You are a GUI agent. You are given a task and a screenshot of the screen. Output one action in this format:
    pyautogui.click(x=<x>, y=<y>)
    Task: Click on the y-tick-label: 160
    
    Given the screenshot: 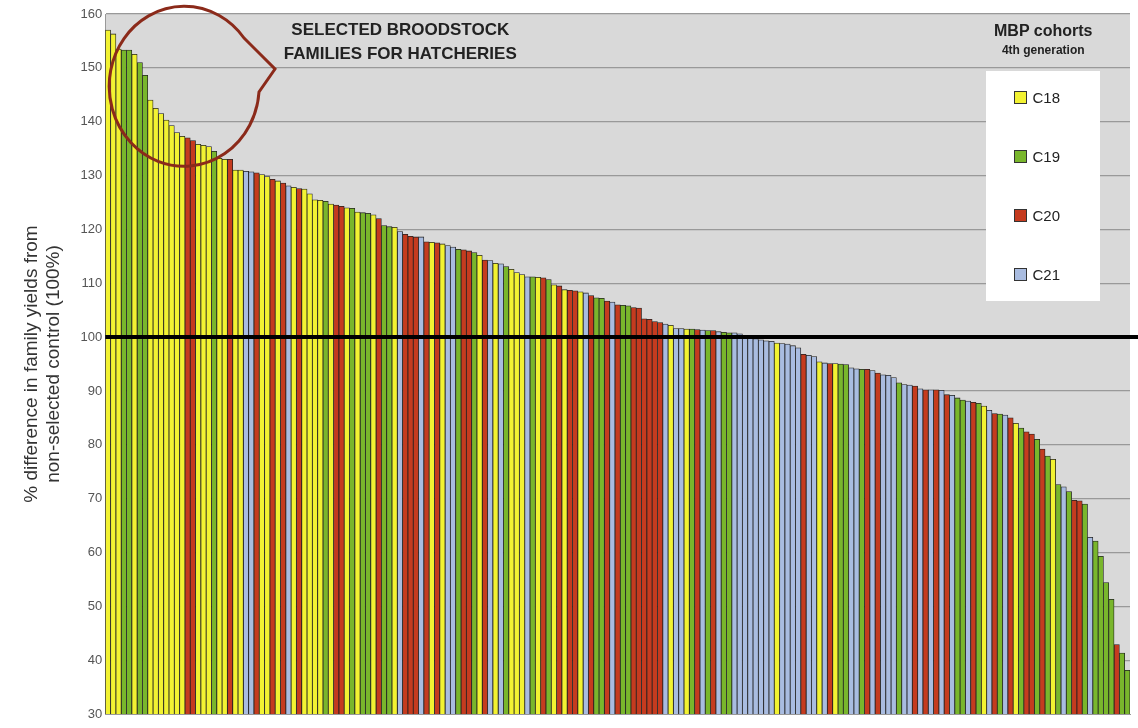 What is the action you would take?
    pyautogui.click(x=91, y=13)
    